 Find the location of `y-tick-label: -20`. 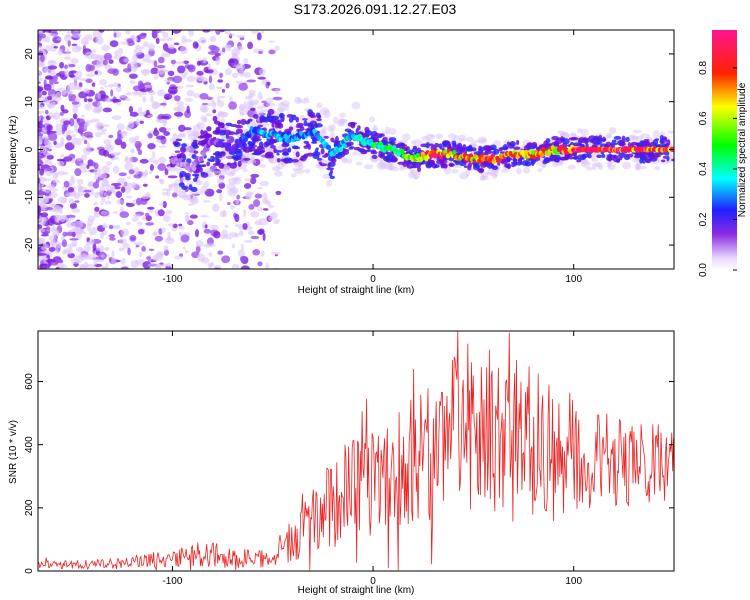

y-tick-label: -20 is located at coordinates (29, 244).